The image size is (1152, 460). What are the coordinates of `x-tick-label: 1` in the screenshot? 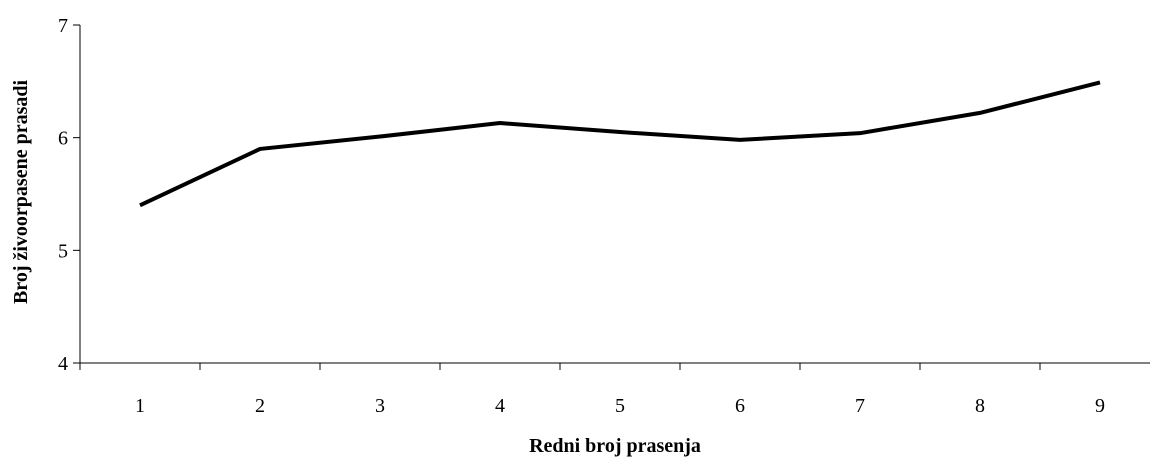 It's located at (140, 406).